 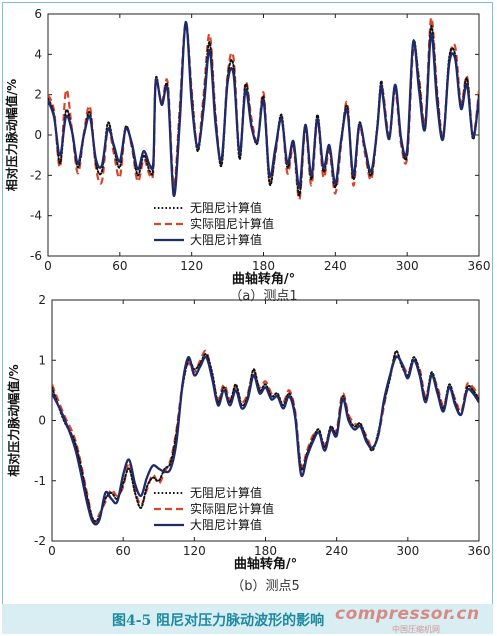 I want to click on watermark-subtext: 中国压缩机网, so click(x=416, y=629).